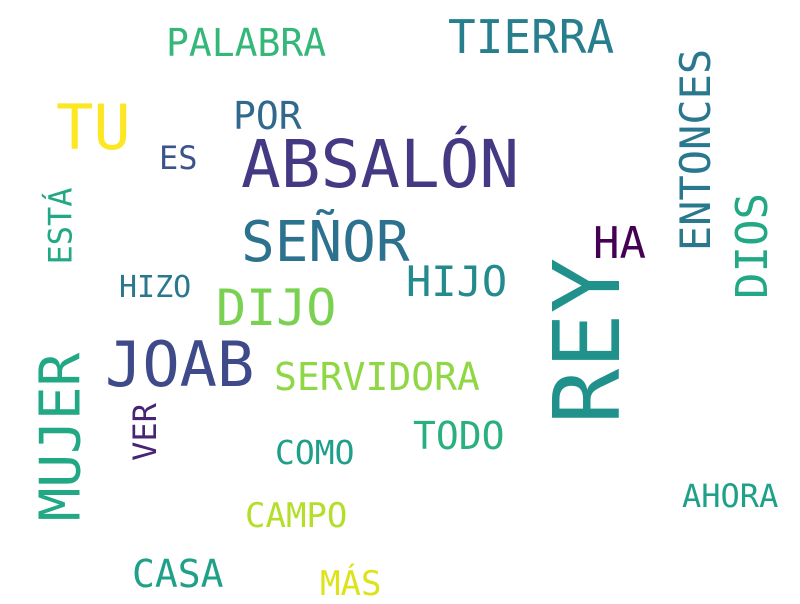  Describe the element at coordinates (276, 308) in the screenshot. I see `word-dijo: DIJO` at that location.